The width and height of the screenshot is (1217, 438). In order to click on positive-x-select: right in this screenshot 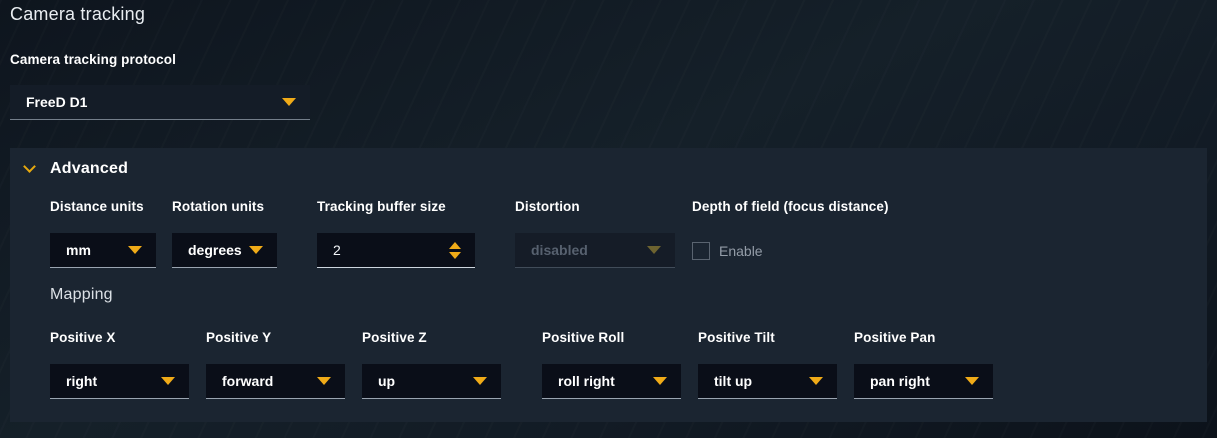, I will do `click(119, 381)`.